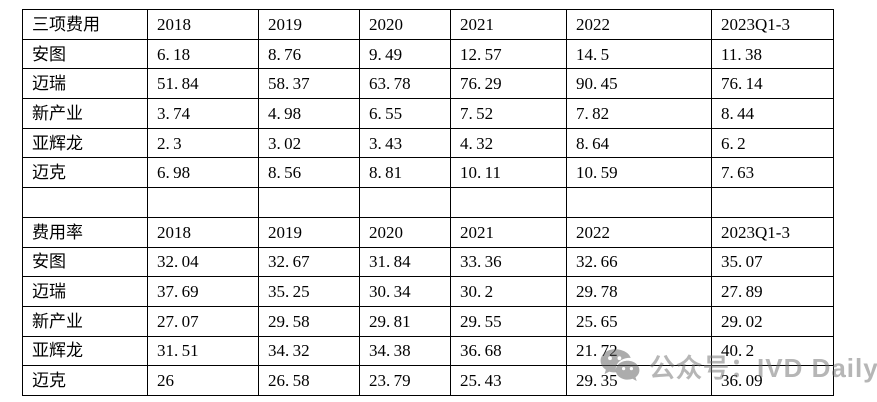 The image size is (877, 402). Describe the element at coordinates (772, 113) in the screenshot. I see `value-cell: 8. 44` at that location.